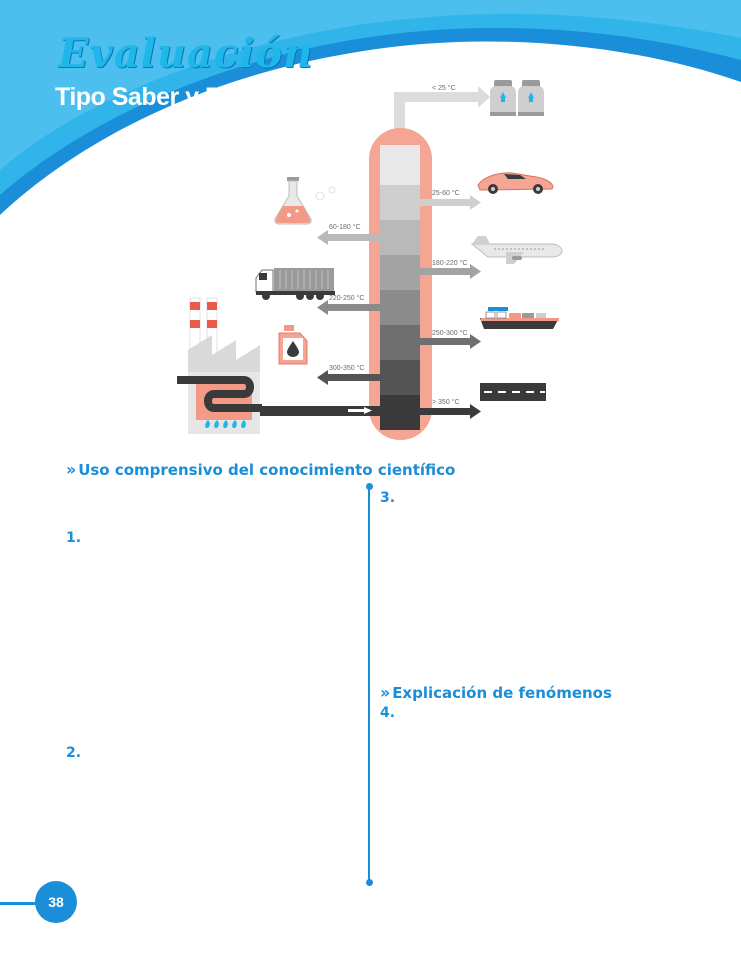  Describe the element at coordinates (513, 392) in the screenshot. I see `road-icon` at that location.